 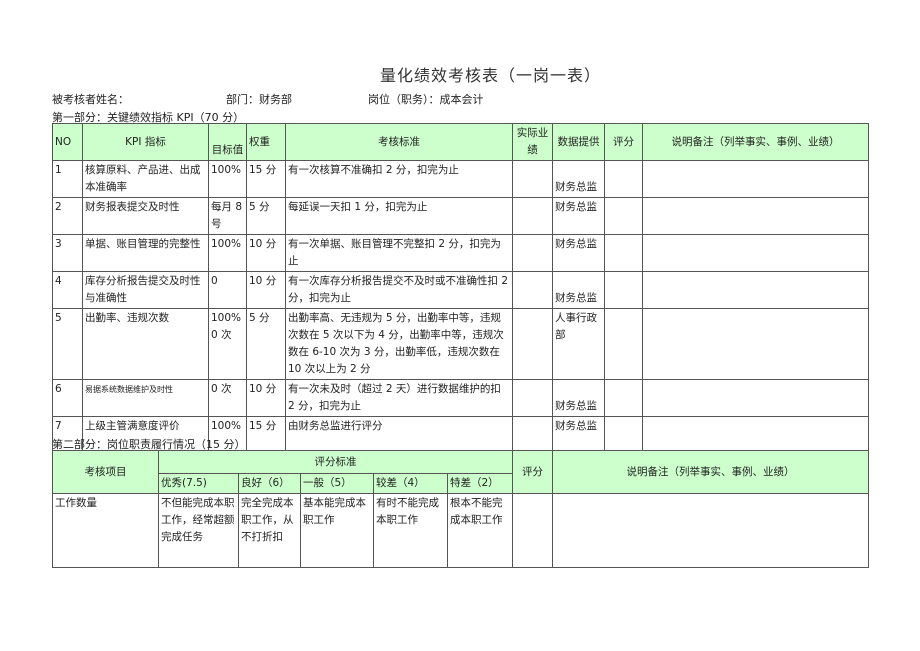 I want to click on part1-heading: 第一部分：关键绩效指标 KPI（70 分）, so click(x=148, y=117).